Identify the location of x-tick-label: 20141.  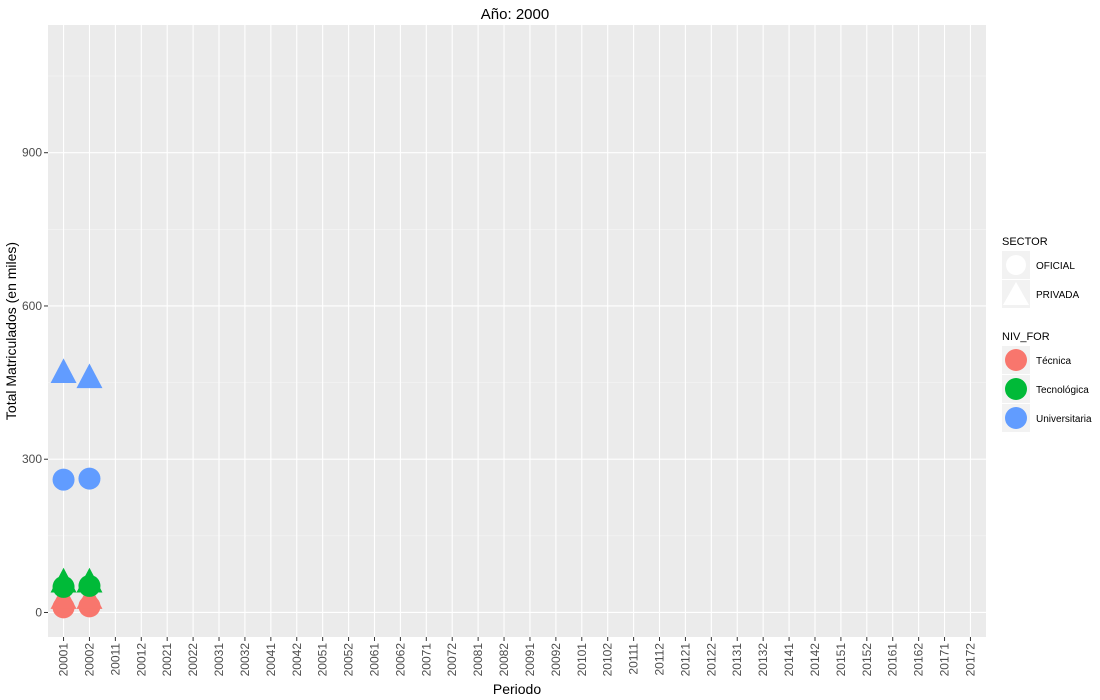
(789, 660).